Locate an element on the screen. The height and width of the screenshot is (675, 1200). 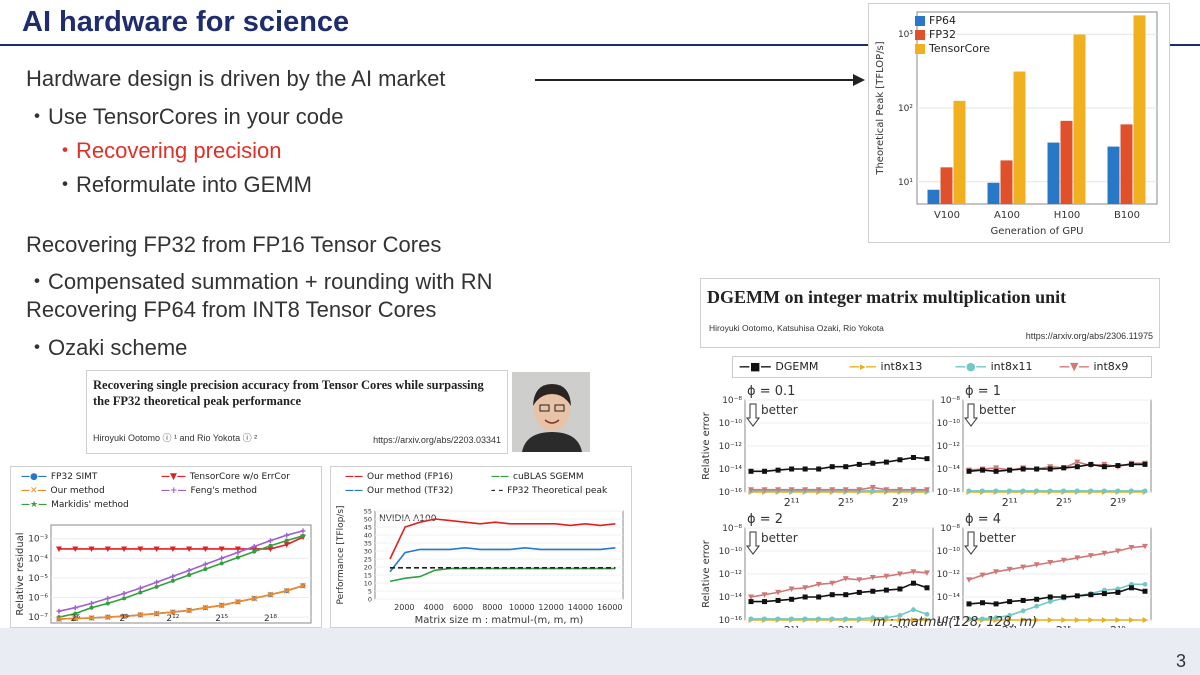
phi-panel-3-xtick-label: 2¹⁵ is located at coordinates (846, 626).